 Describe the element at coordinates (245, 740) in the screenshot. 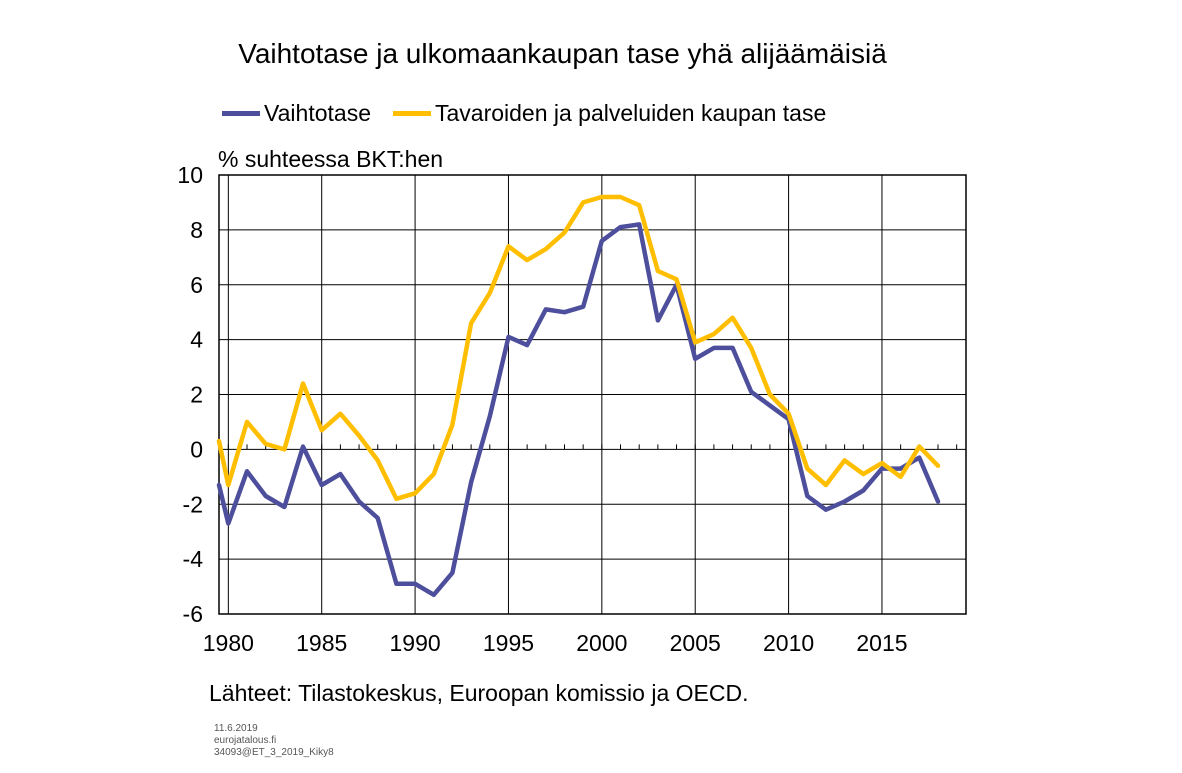

I see `footer-site: eurojatalous.fi` at that location.